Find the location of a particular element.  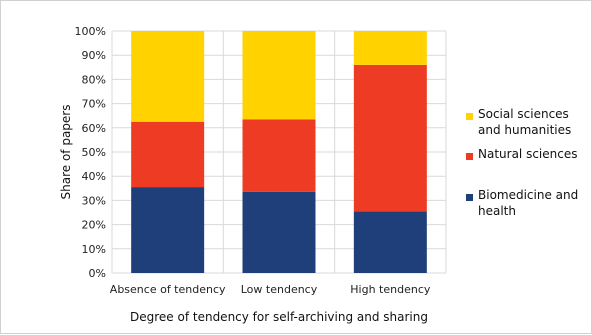

y-tick-label: 30% is located at coordinates (94, 200).